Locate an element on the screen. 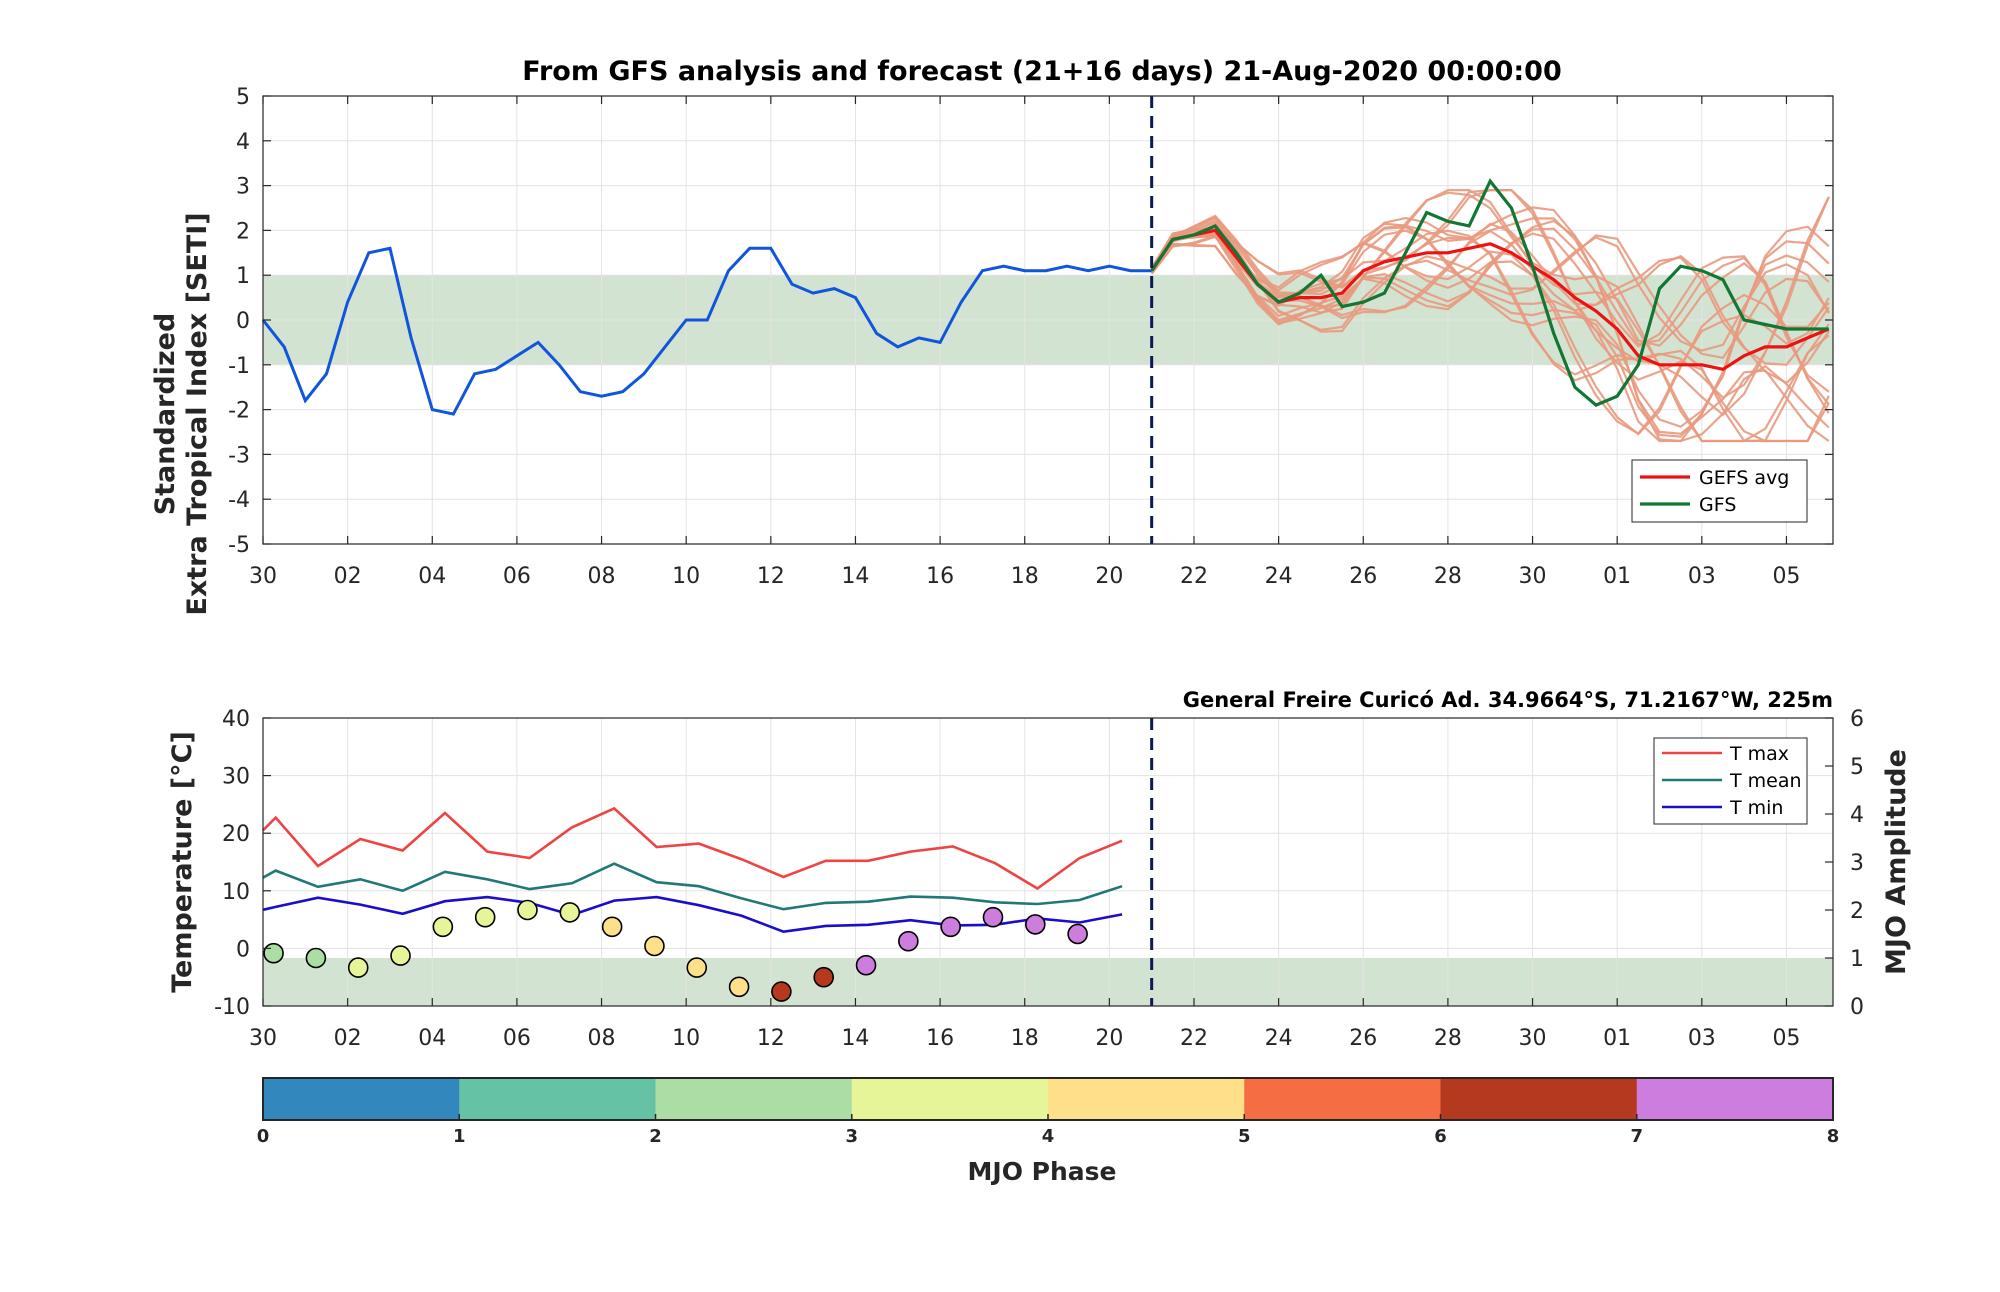  y-tick-label: 1 is located at coordinates (243, 276).